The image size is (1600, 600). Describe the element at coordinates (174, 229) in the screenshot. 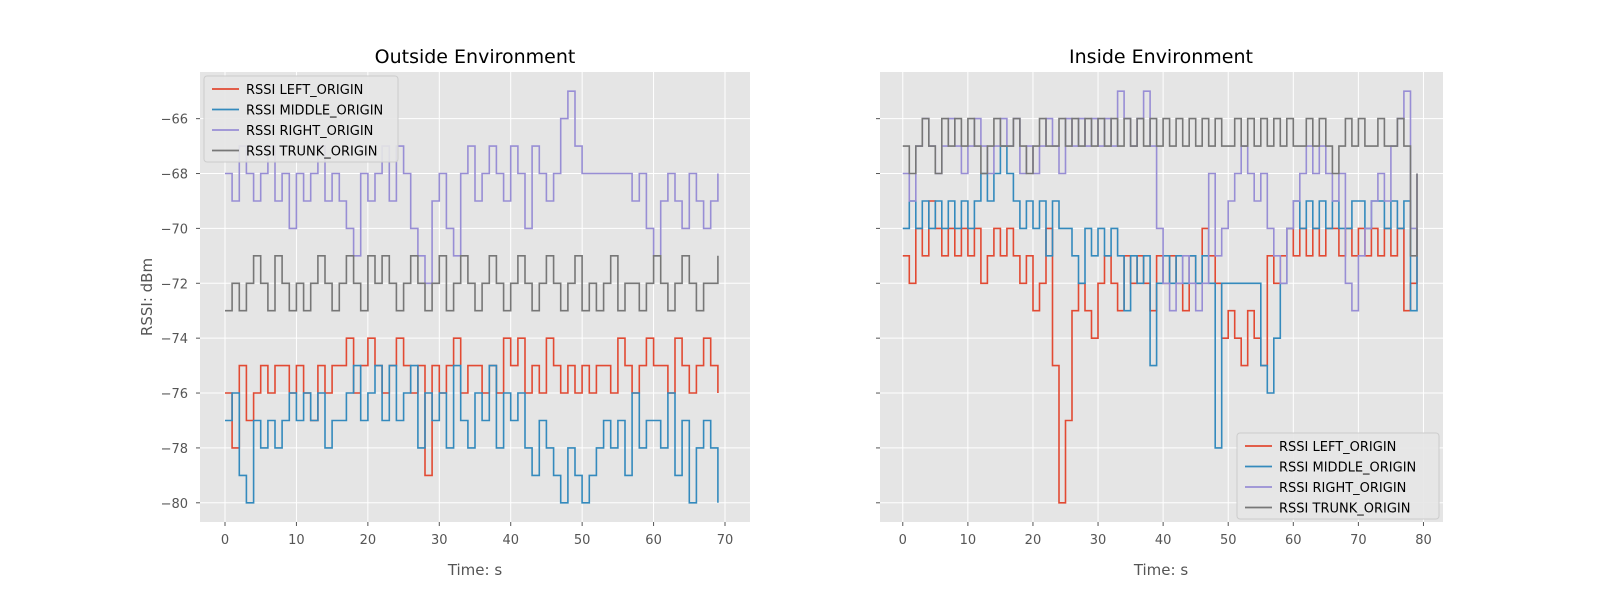

I see `y-tick-label: −70` at that location.